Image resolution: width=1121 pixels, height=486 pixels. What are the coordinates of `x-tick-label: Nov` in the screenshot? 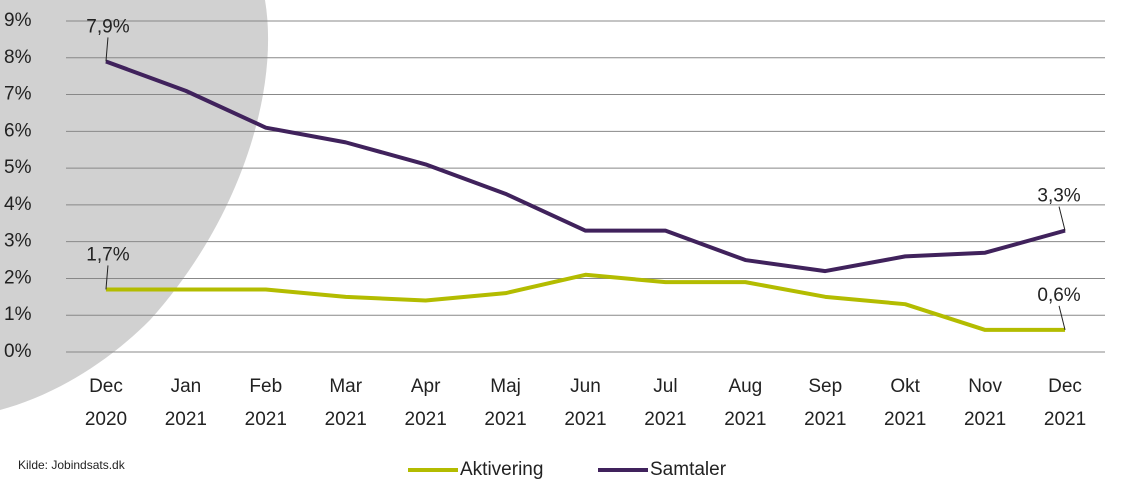 It's located at (985, 386).